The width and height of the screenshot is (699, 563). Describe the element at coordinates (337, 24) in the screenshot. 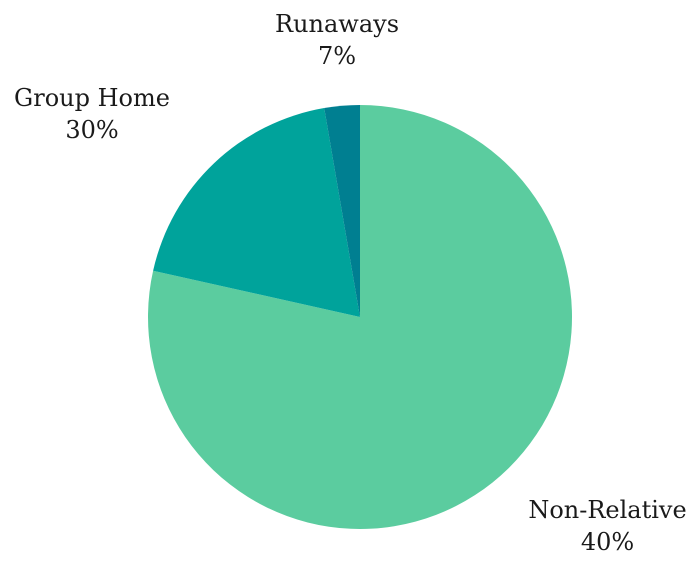

I see `slice-label-runaways-name: Runaways` at that location.